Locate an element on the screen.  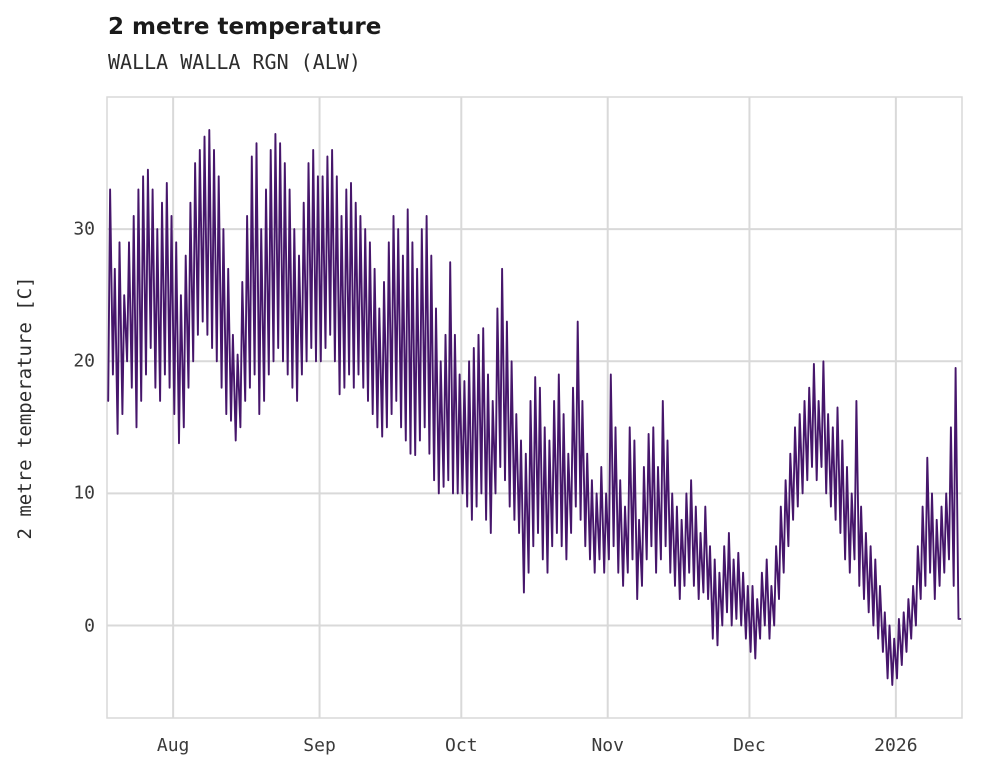
x-tick-label: Sep is located at coordinates (319, 745).